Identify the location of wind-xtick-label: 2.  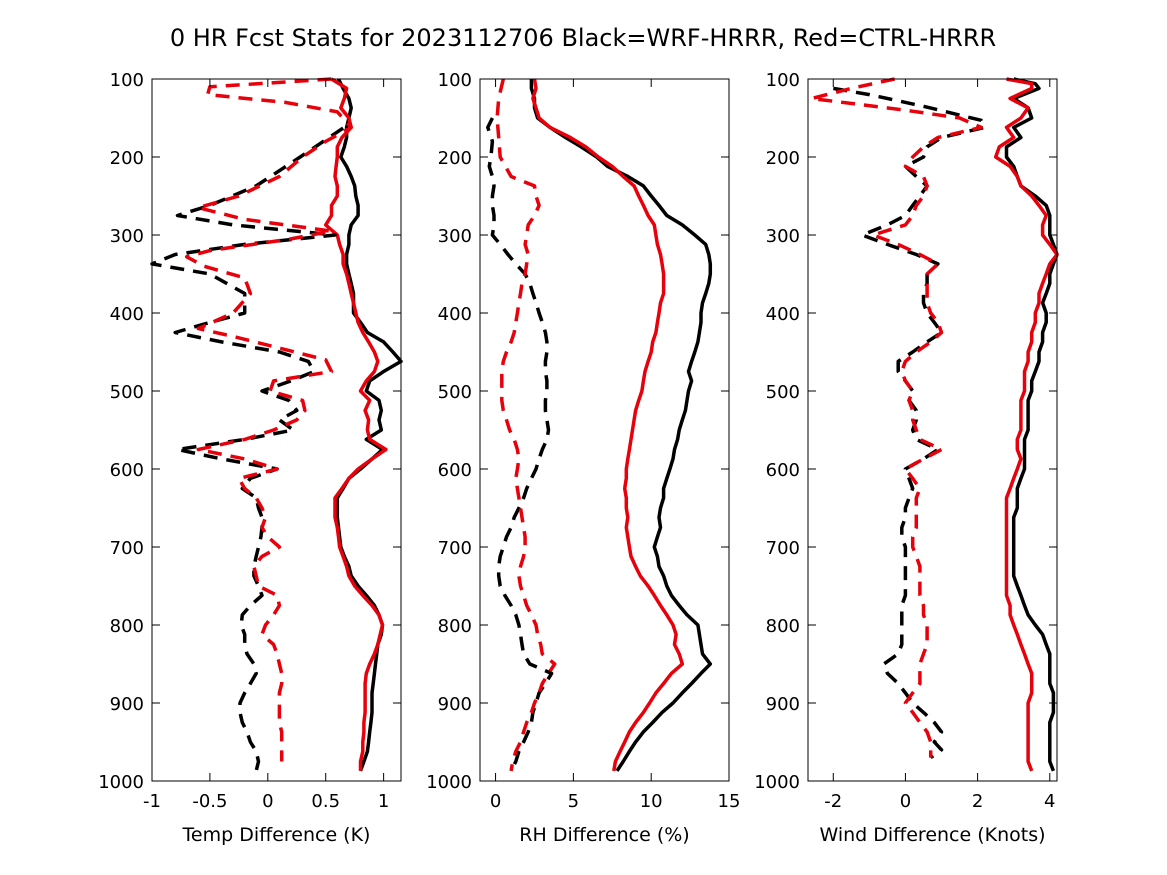
(977, 801).